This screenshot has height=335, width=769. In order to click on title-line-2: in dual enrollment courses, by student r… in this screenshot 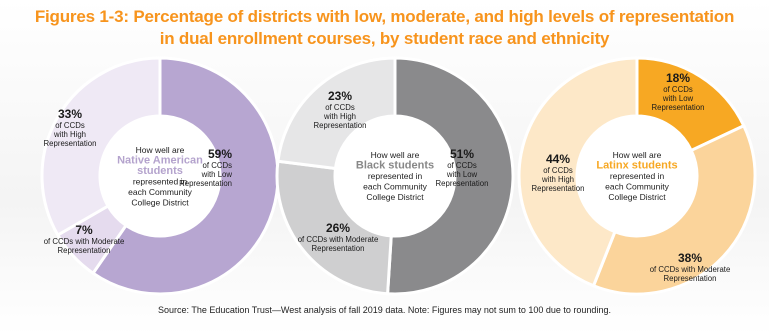, I will do `click(384, 38)`.